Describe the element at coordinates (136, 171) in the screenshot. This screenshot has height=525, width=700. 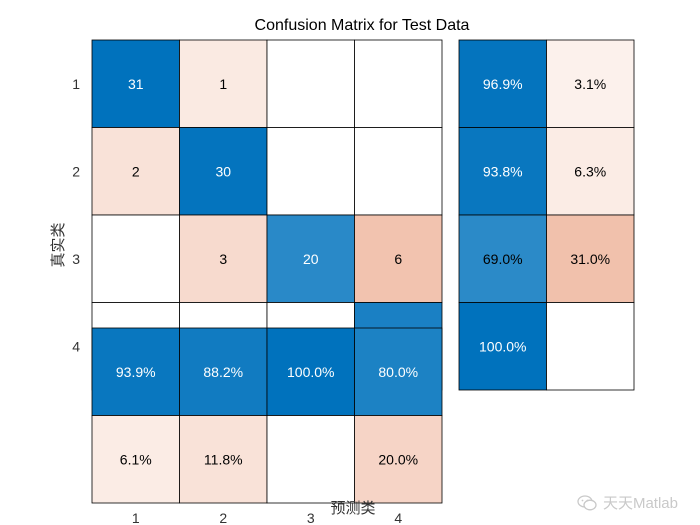
I see `matrix-cell-label: 2` at that location.